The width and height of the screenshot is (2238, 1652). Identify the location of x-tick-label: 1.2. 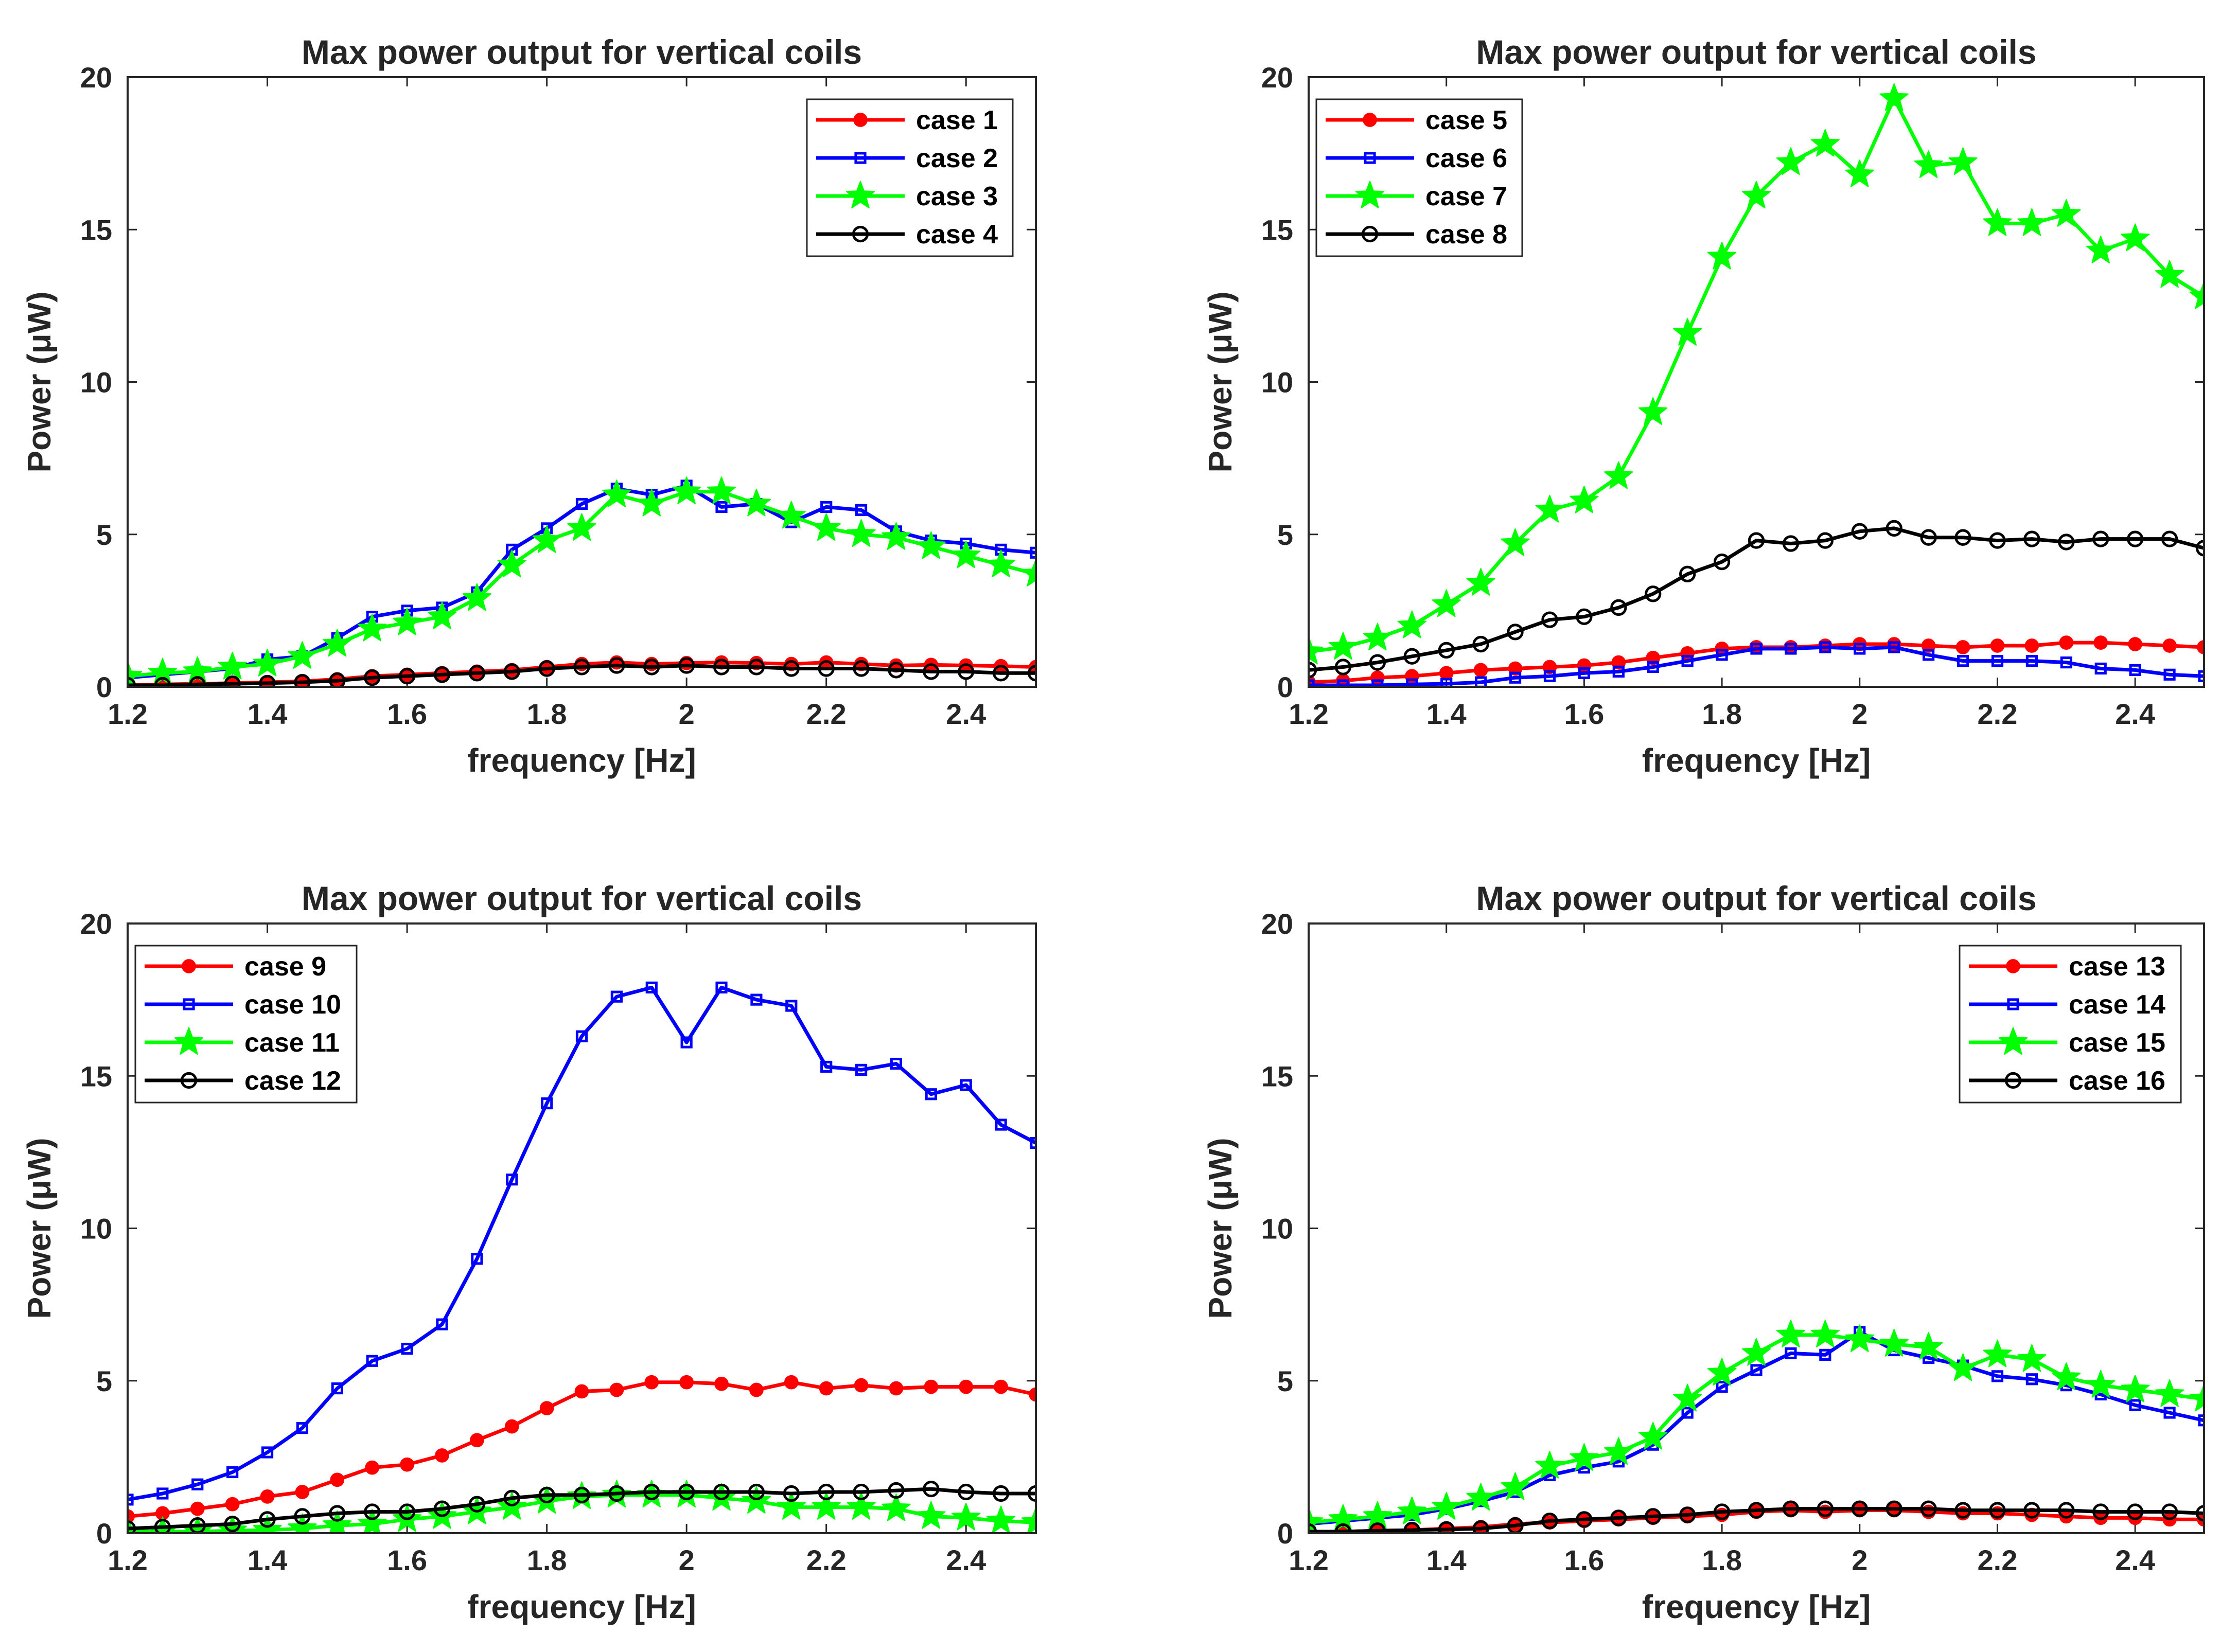
(128, 714).